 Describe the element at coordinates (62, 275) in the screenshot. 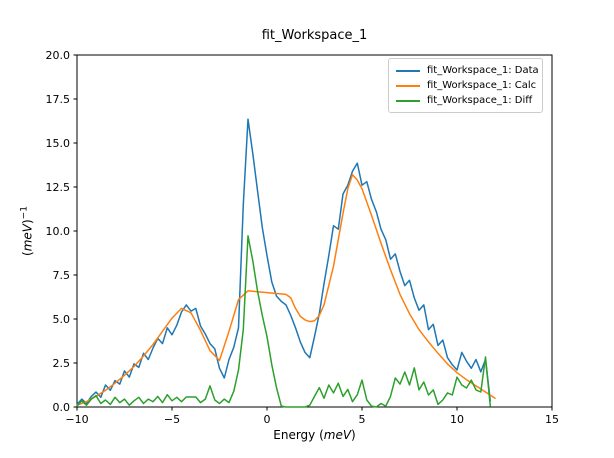

I see `y-tick-label: 7.5` at that location.